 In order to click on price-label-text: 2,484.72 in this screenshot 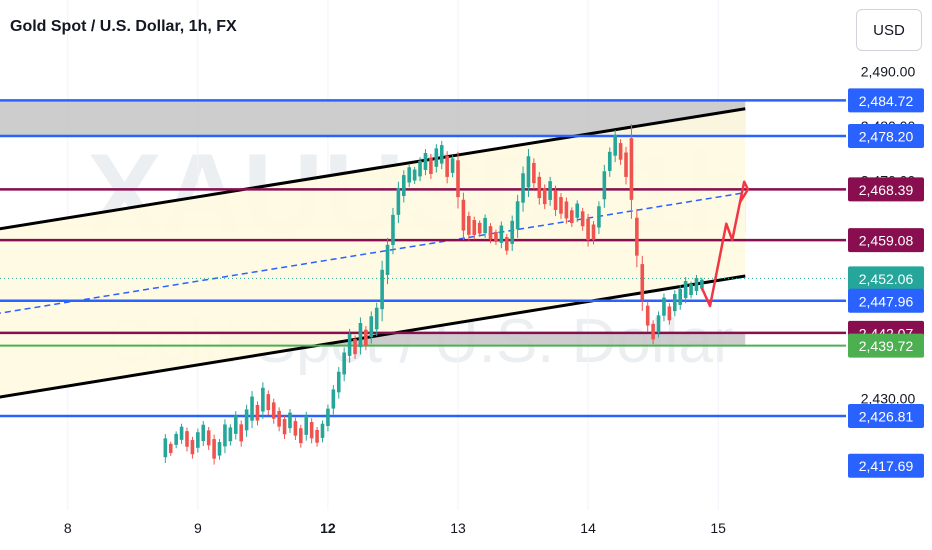, I will do `click(886, 101)`.